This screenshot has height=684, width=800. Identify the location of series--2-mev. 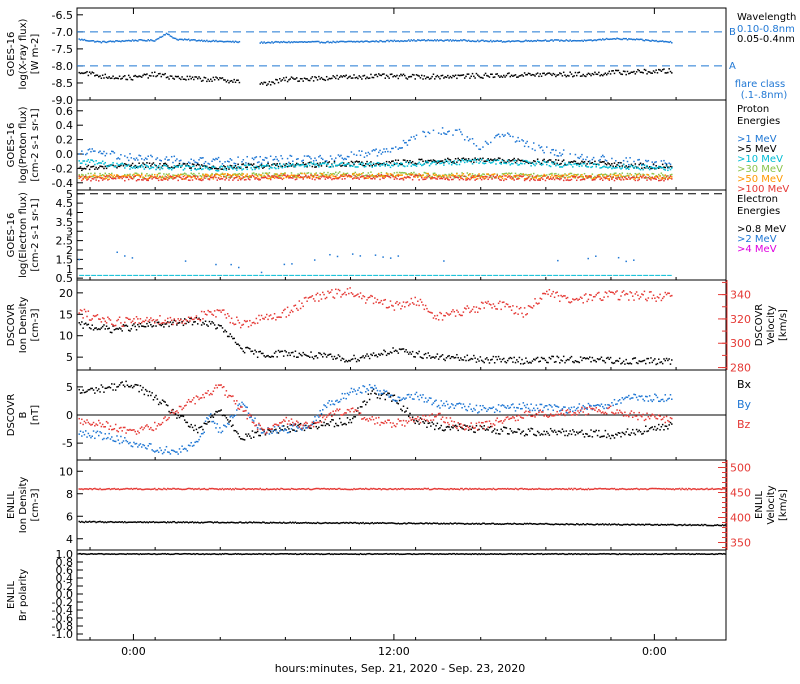
(356, 263).